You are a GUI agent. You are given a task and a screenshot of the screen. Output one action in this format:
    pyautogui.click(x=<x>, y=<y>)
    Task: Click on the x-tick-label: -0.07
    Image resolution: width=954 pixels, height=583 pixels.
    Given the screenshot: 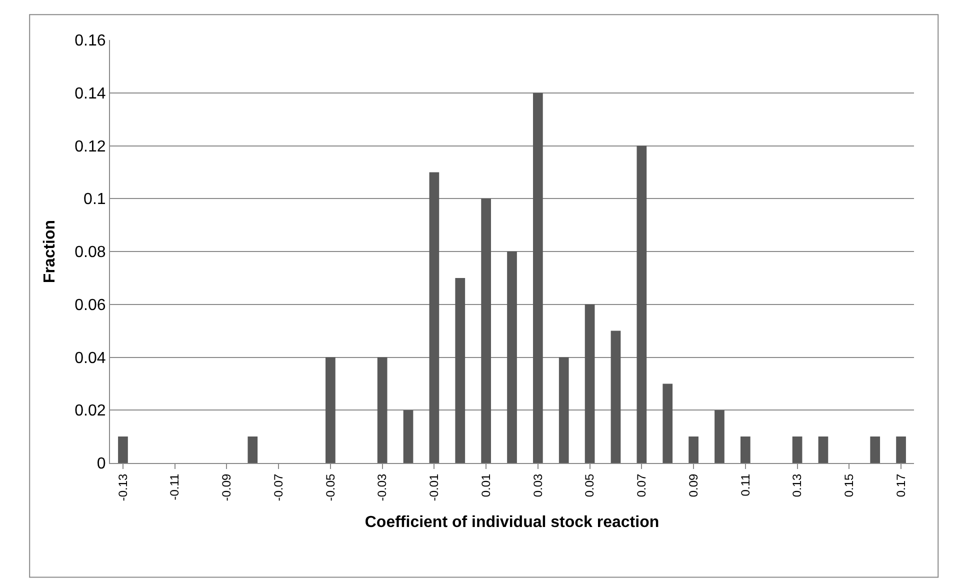 What is the action you would take?
    pyautogui.click(x=278, y=487)
    